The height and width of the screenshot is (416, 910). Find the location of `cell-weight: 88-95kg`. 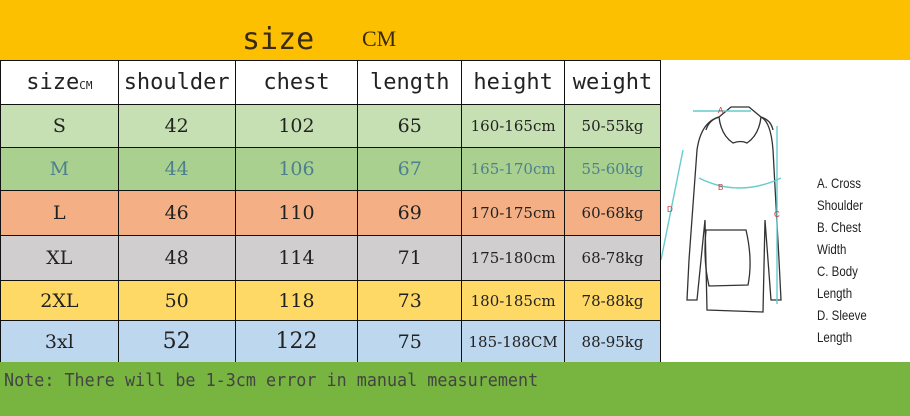

cell-weight: 88-95kg is located at coordinates (612, 341).